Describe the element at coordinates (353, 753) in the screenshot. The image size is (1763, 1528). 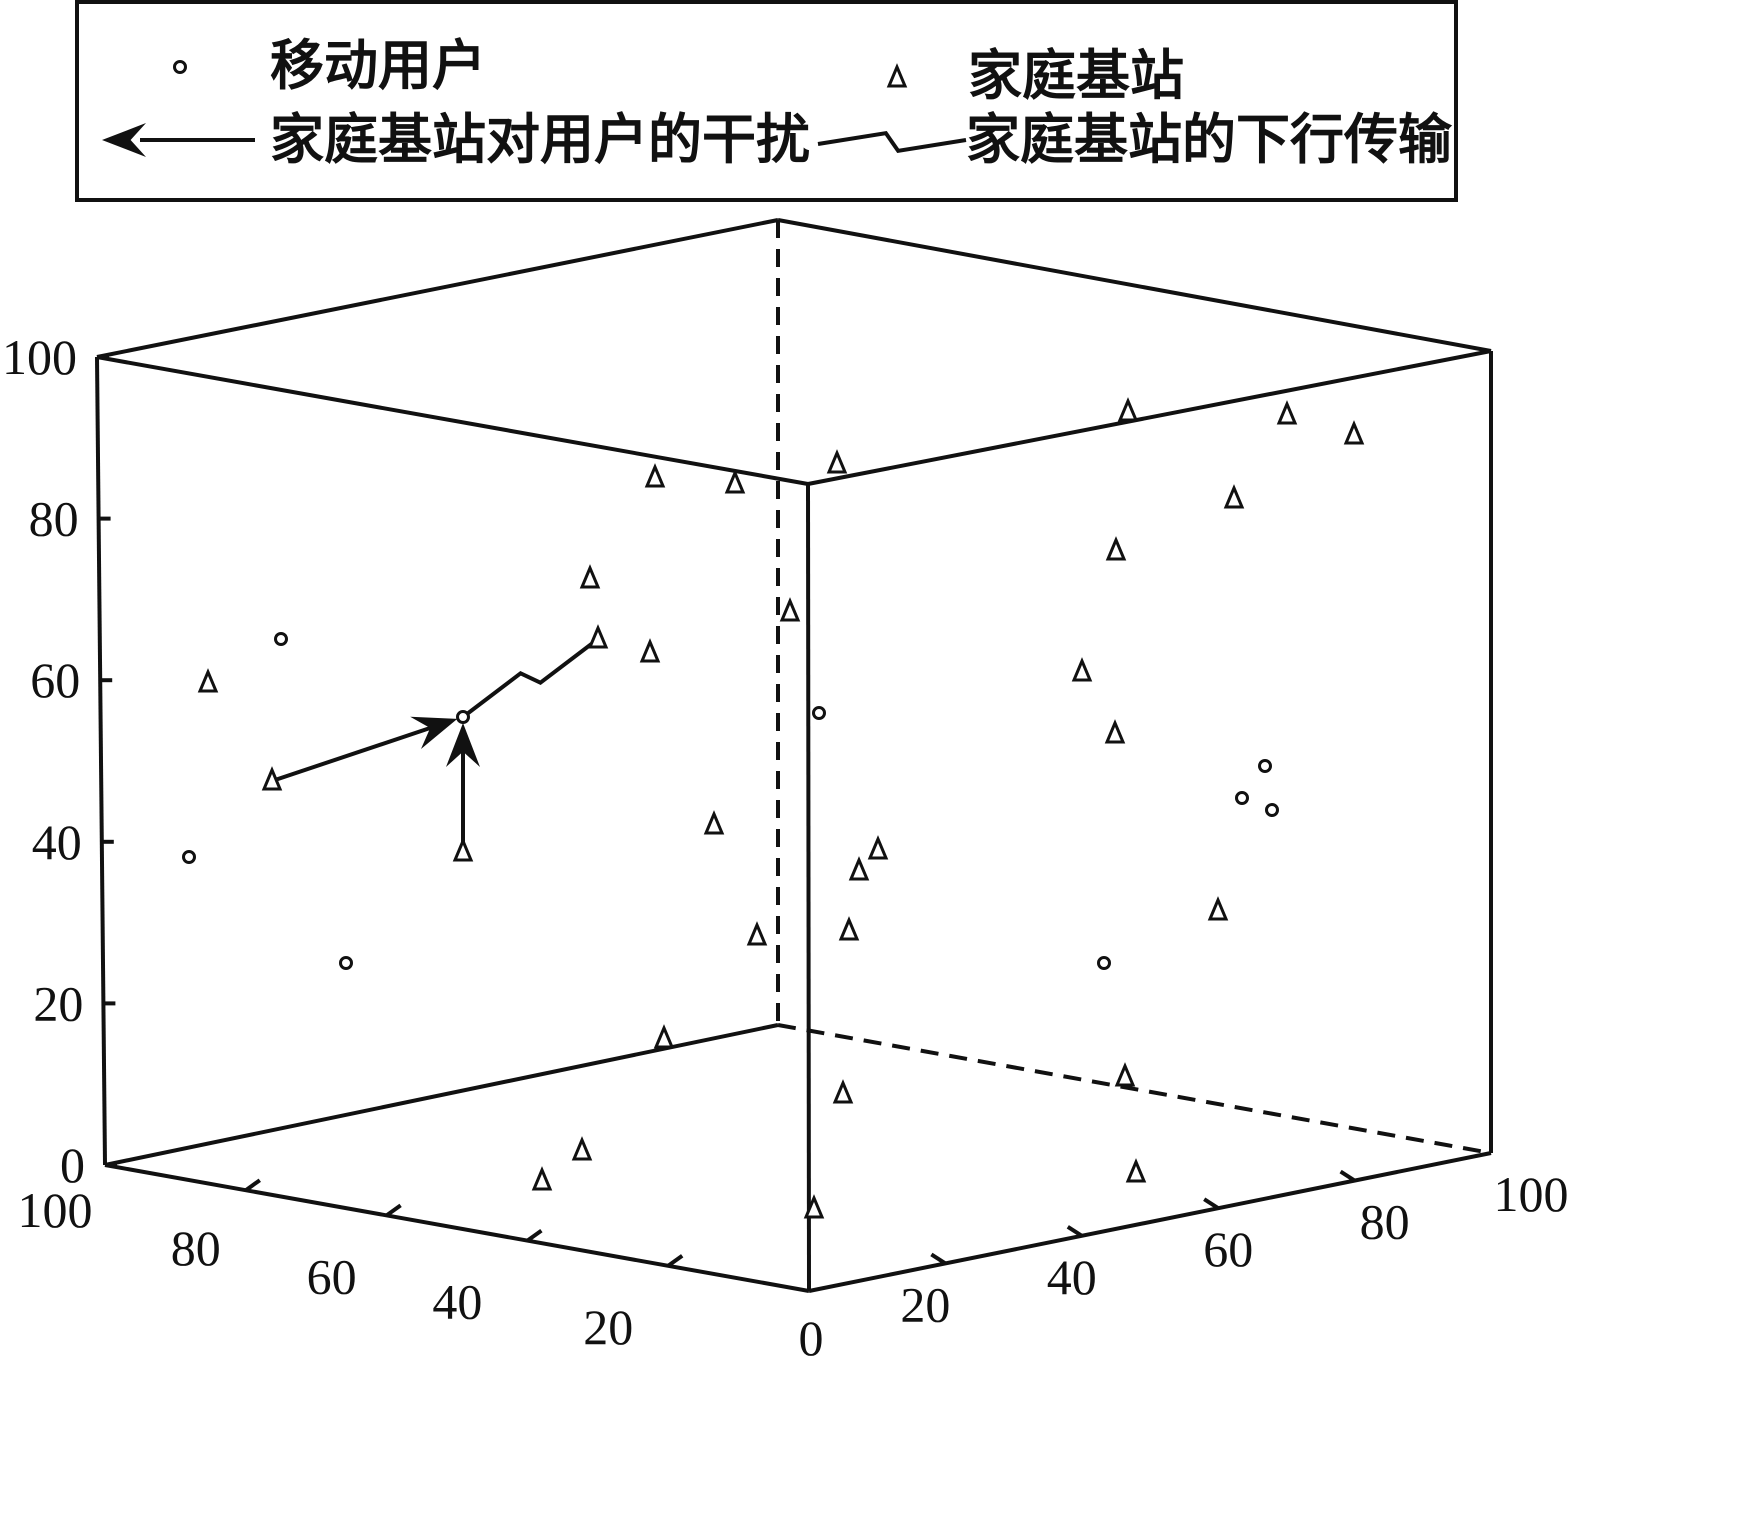
I see `interference-arrow-line` at that location.